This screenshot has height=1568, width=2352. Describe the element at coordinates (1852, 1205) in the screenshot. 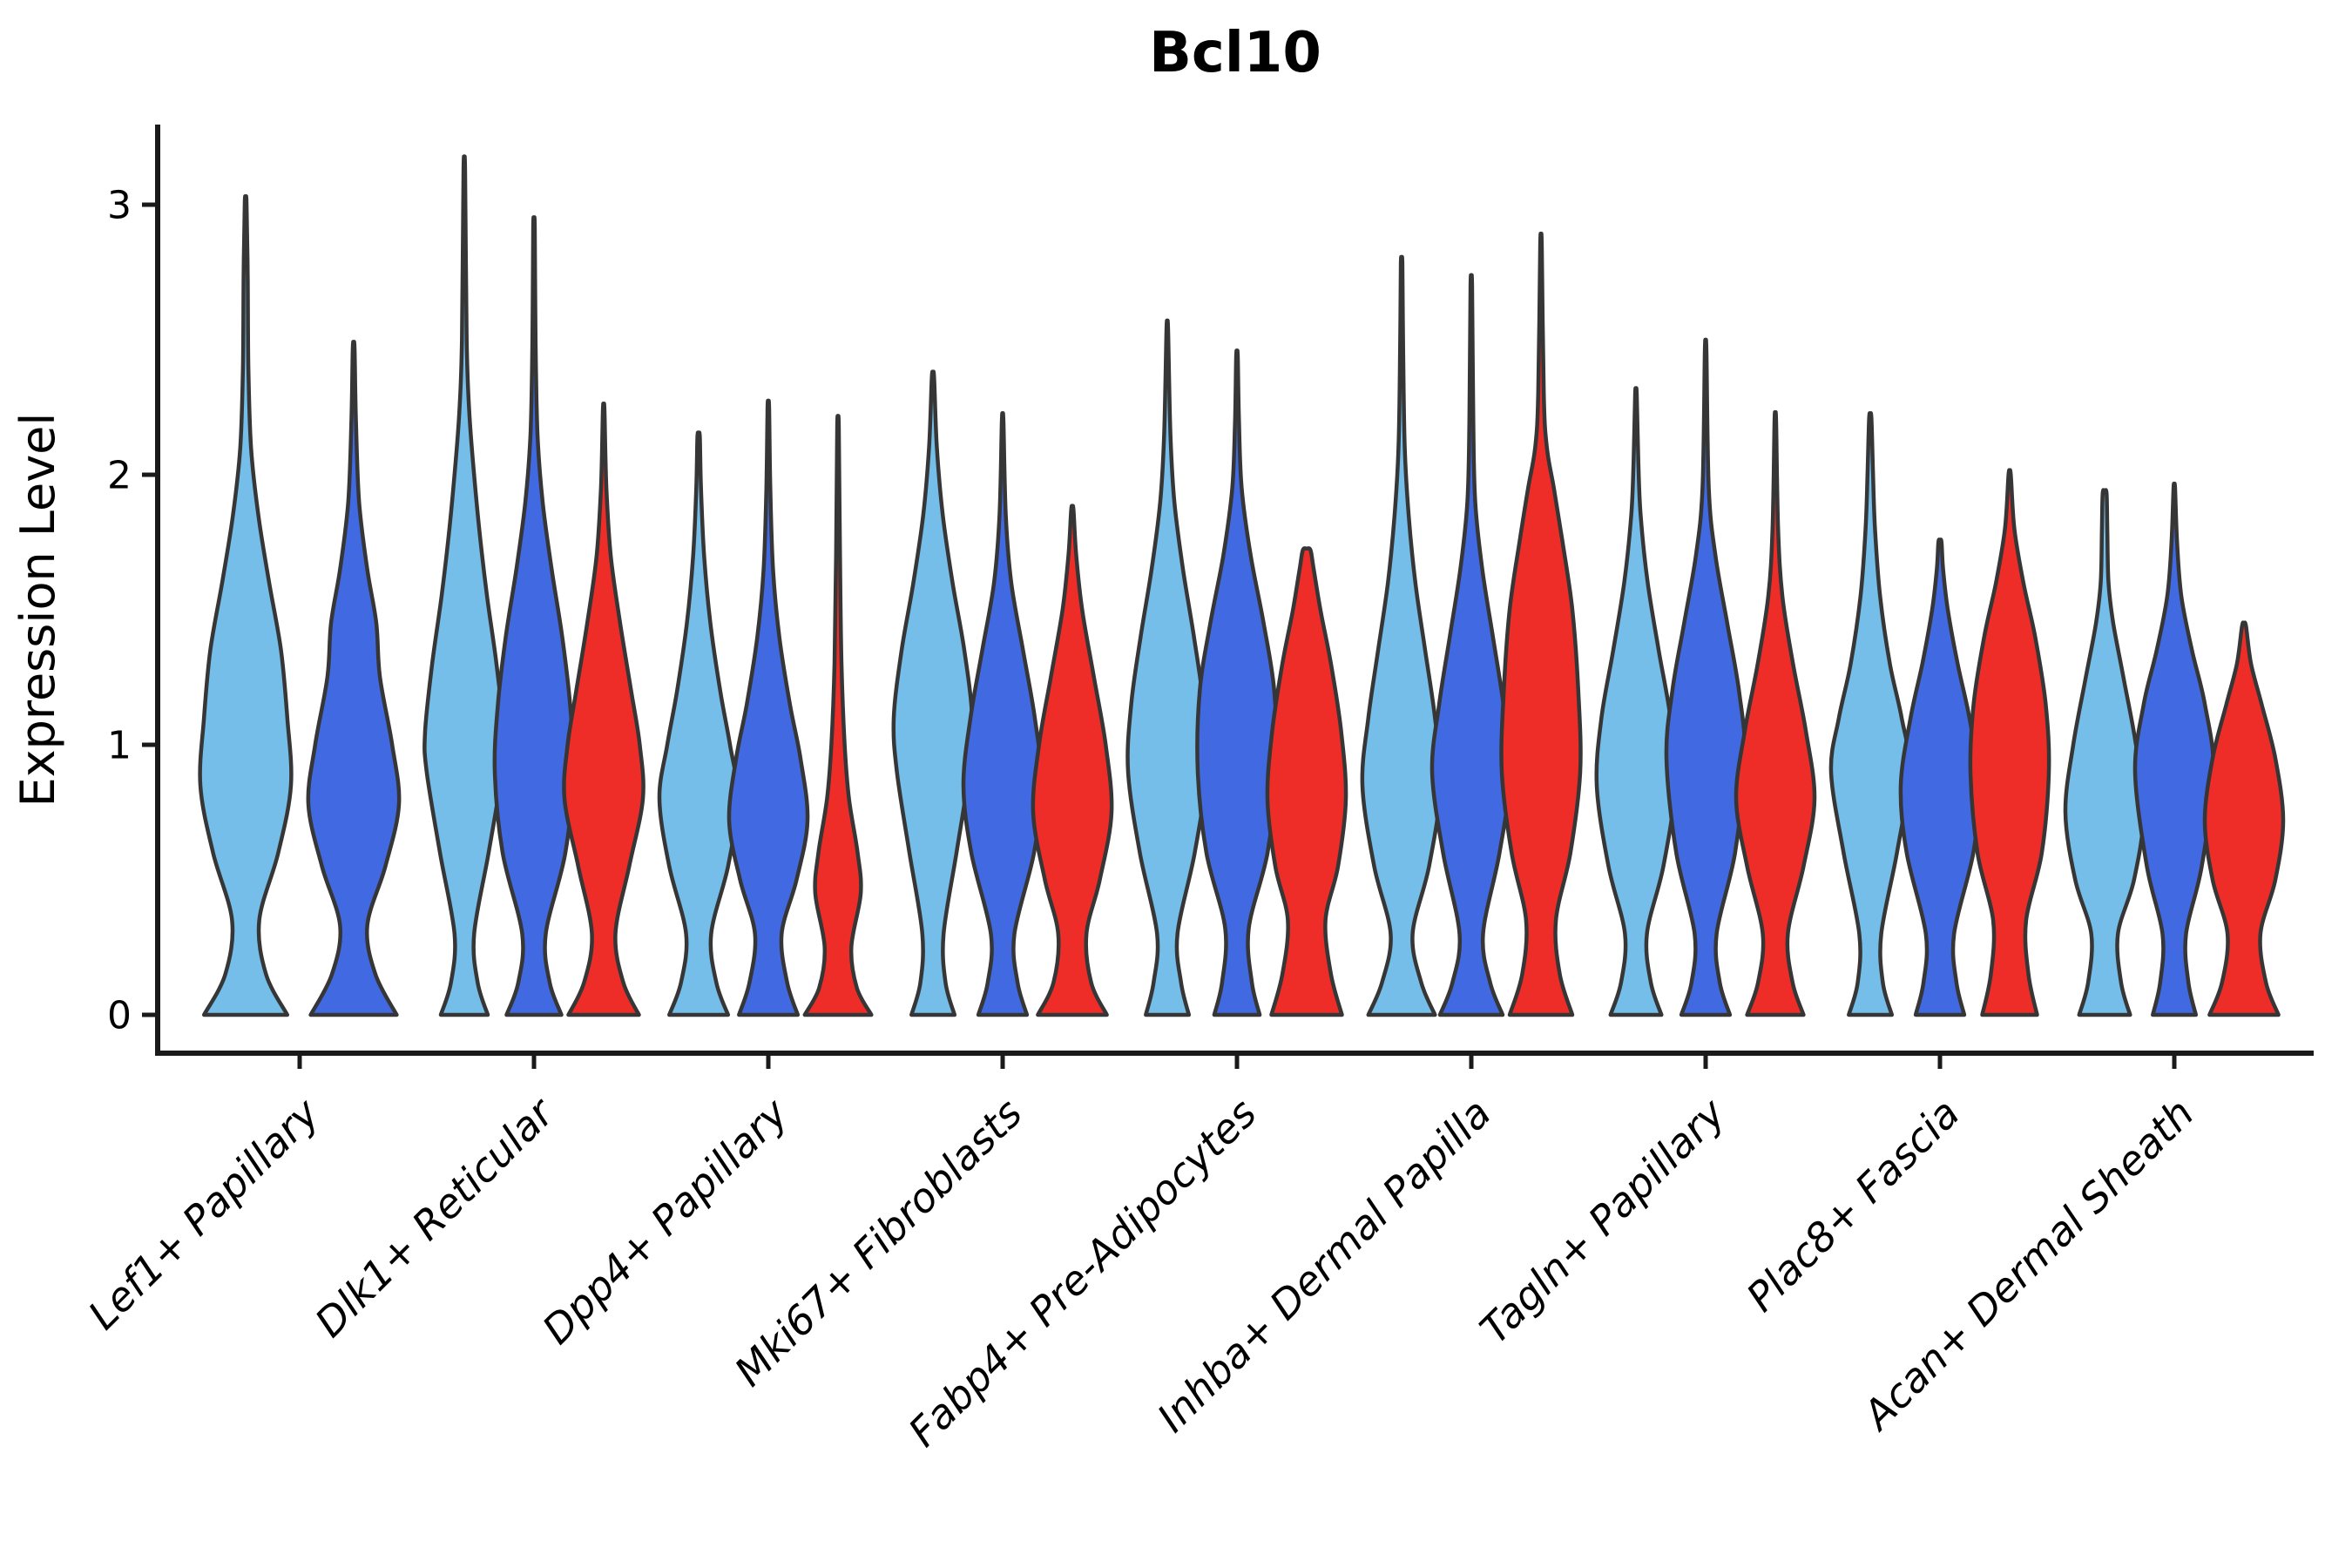

I see `x-category-label: Plac8+ Fascia` at that location.